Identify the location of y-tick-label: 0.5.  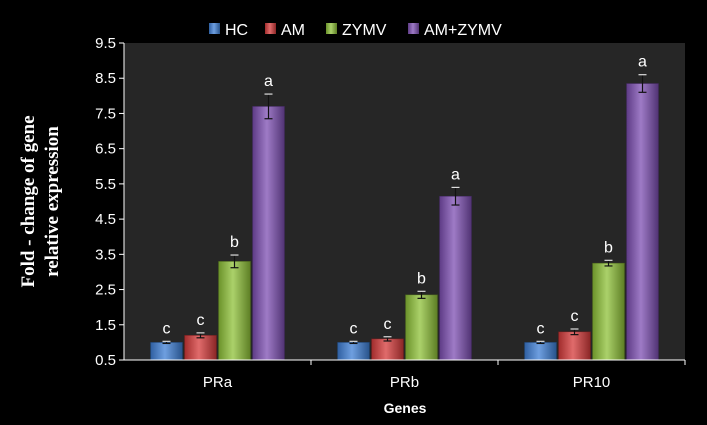
(105, 360).